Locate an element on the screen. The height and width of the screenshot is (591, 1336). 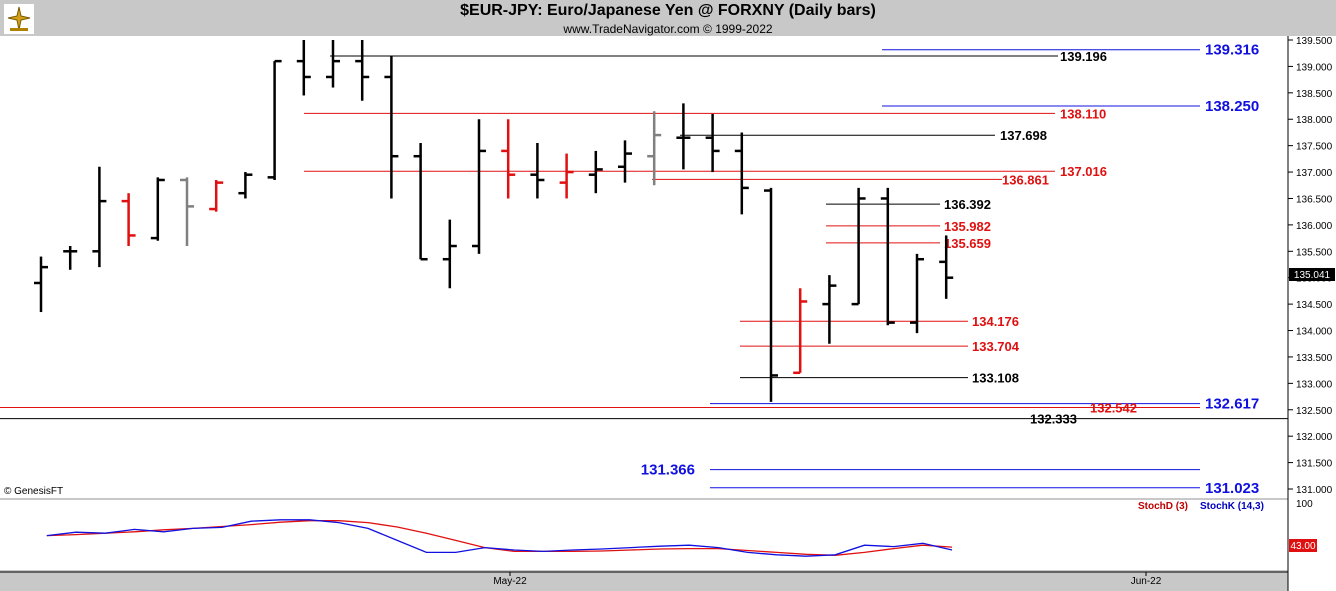
price-level: 132.542 is located at coordinates (600, 408).